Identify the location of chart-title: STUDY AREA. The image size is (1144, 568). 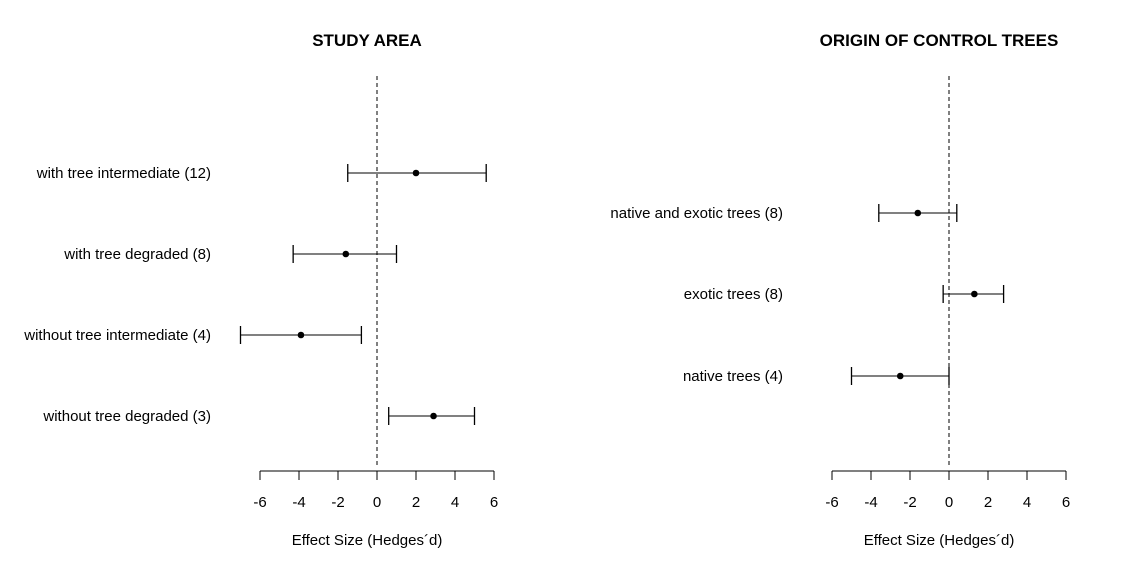
(367, 40).